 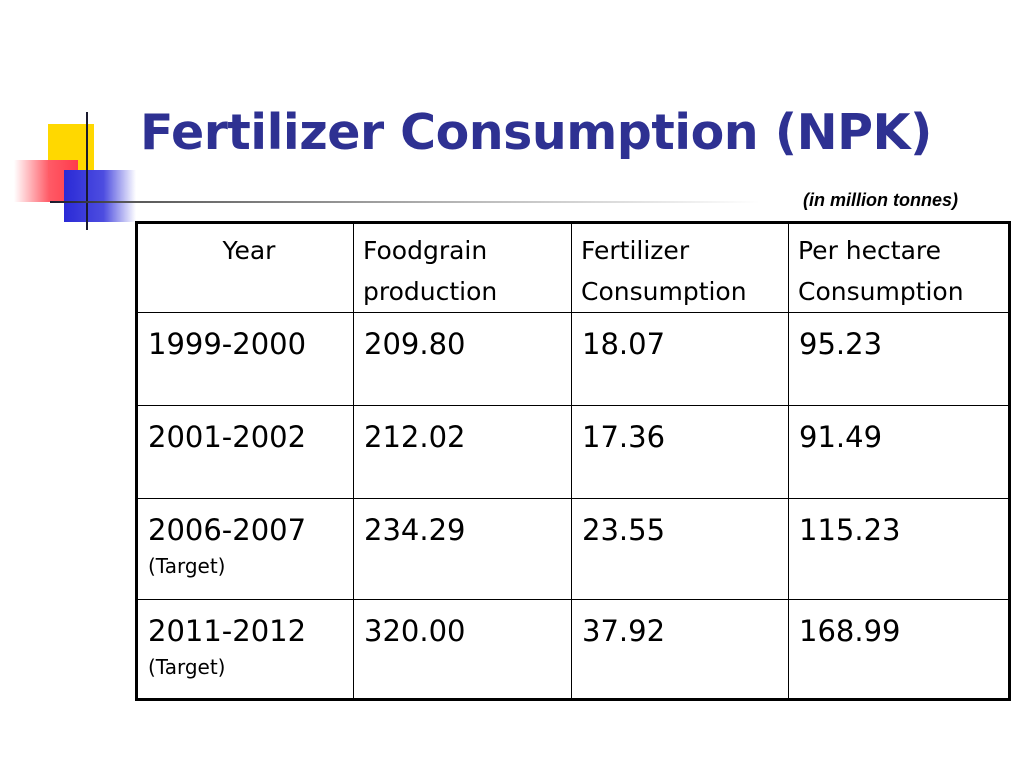 I want to click on cell-per-hectare: 115.23, so click(x=899, y=549).